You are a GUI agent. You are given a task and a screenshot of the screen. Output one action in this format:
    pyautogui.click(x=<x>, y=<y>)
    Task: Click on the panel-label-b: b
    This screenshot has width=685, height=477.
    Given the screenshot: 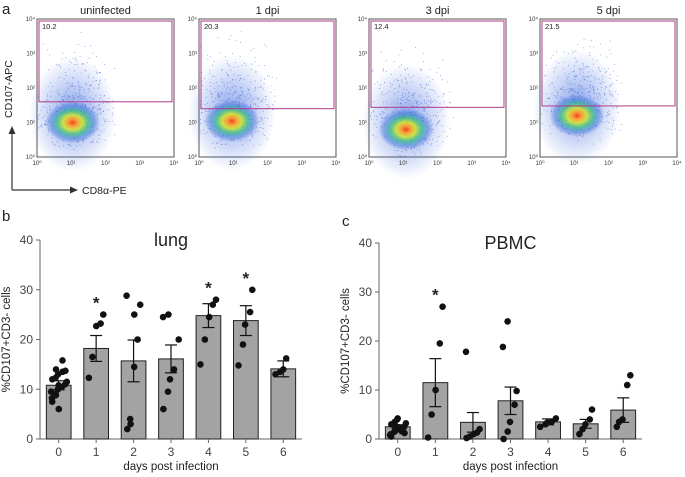 What is the action you would take?
    pyautogui.click(x=6, y=216)
    